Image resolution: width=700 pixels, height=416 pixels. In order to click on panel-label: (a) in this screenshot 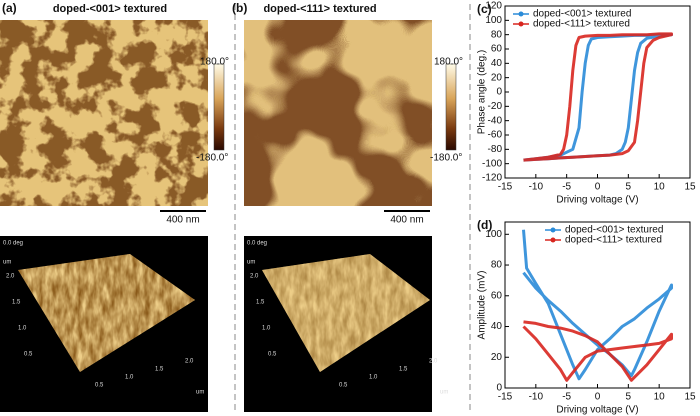, I will do `click(9, 8)`.